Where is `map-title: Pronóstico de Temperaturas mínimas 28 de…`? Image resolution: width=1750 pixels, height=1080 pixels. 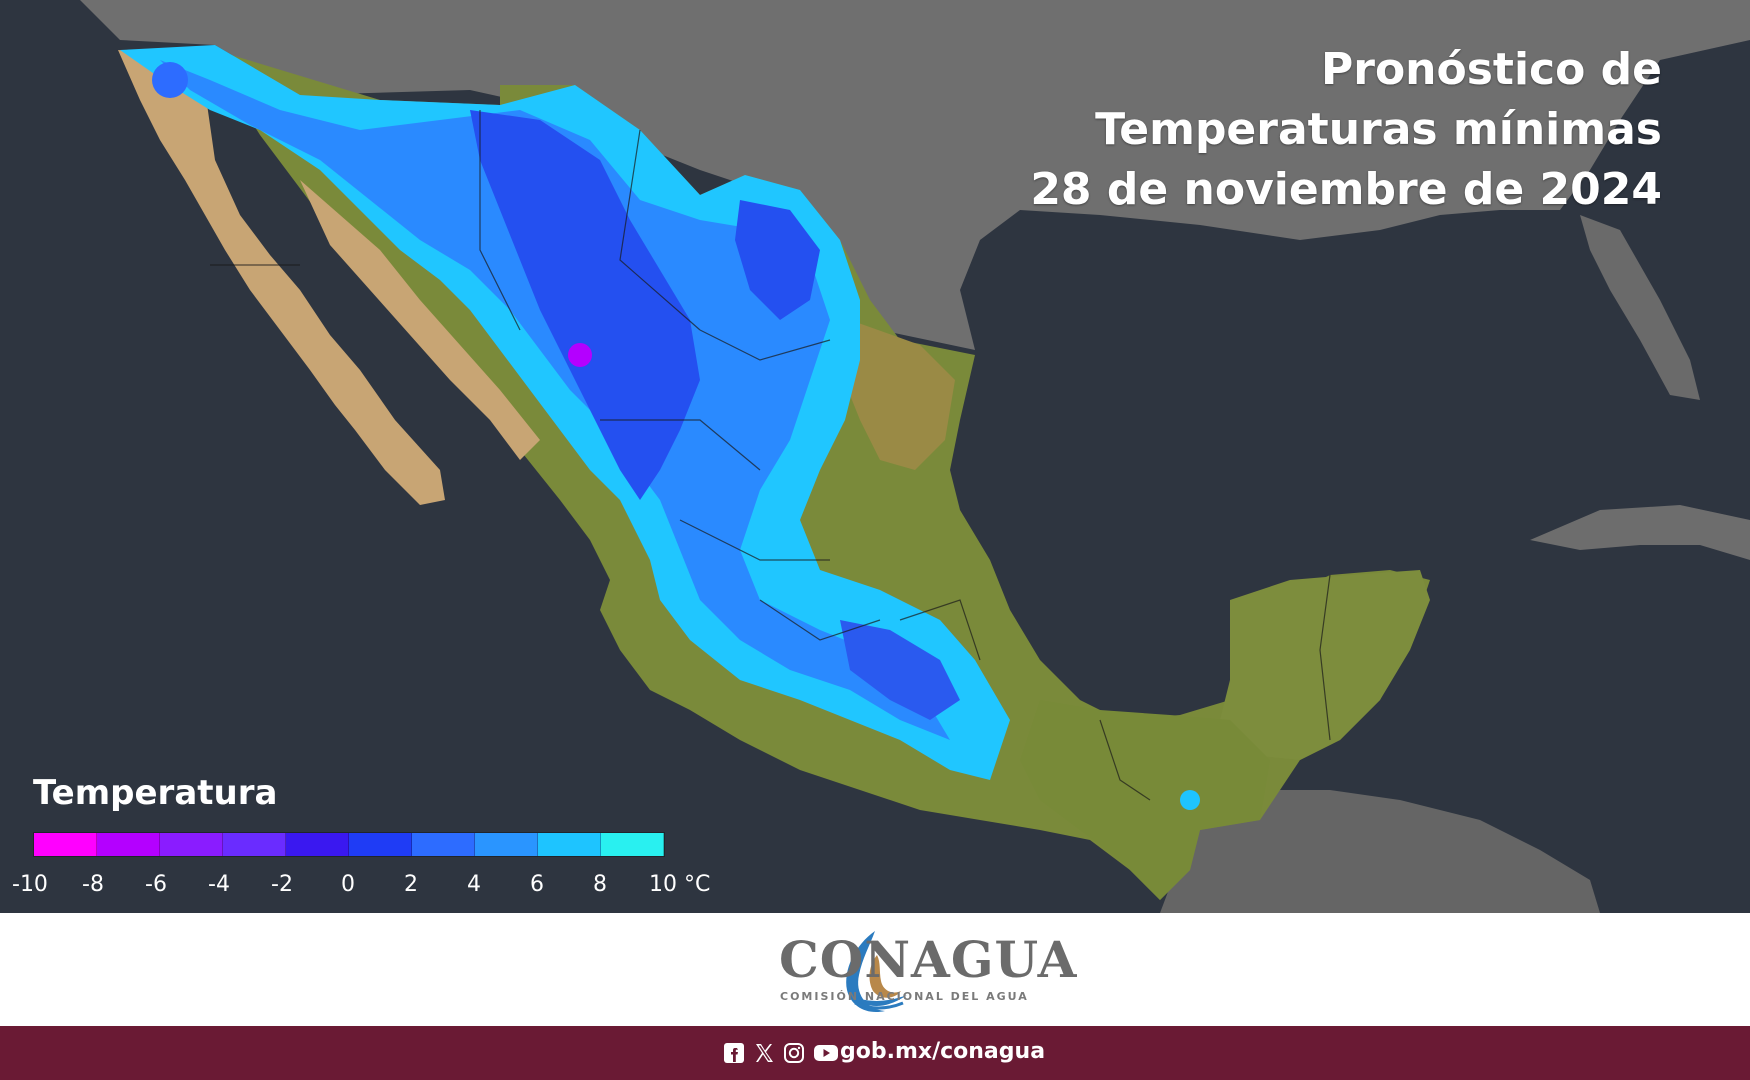 map-title: Pronóstico de Temperaturas mínimas 28 de… is located at coordinates (1346, 130).